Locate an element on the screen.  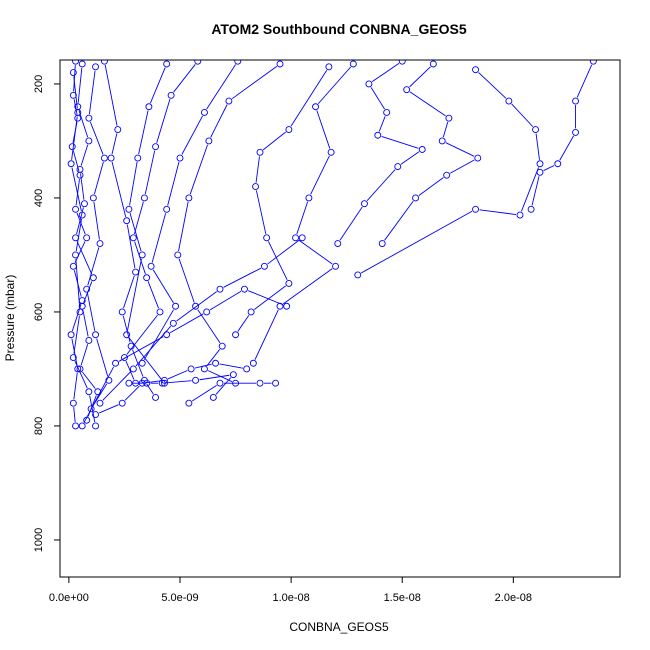
x-axis: 0.0e+00 5.0e-09 1.0e-08 1.5e-08 2.0e-08 is located at coordinates (290, 590).